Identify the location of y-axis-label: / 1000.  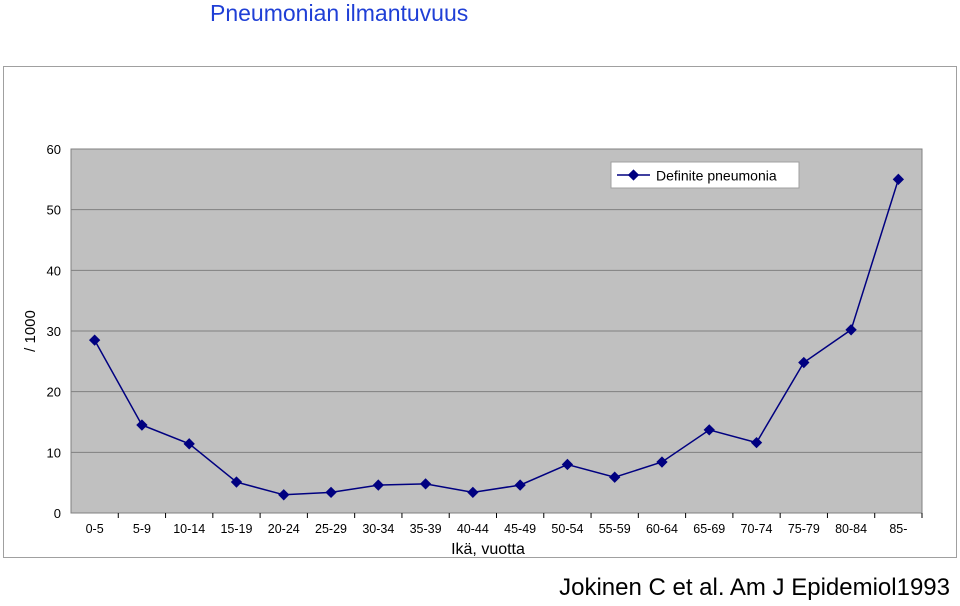
(30, 331).